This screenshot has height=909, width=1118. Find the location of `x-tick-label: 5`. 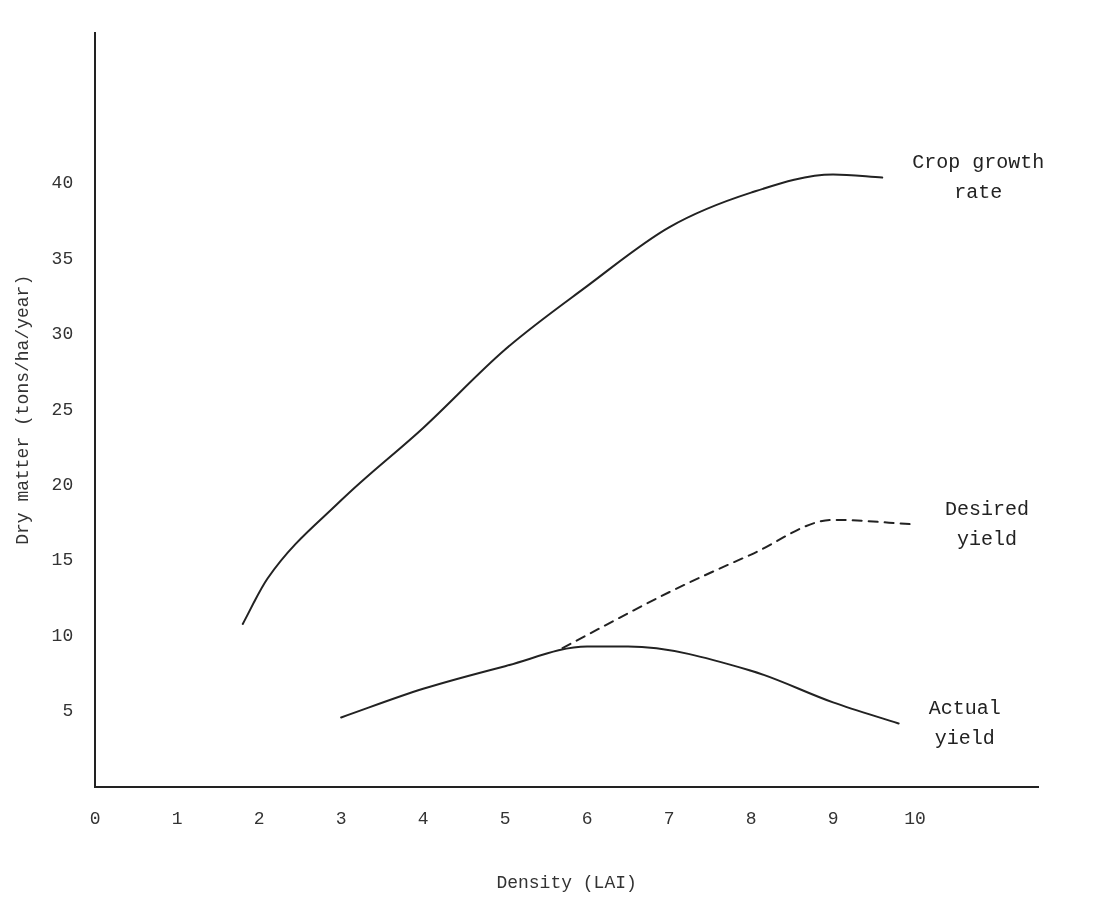

x-tick-label: 5 is located at coordinates (505, 819).